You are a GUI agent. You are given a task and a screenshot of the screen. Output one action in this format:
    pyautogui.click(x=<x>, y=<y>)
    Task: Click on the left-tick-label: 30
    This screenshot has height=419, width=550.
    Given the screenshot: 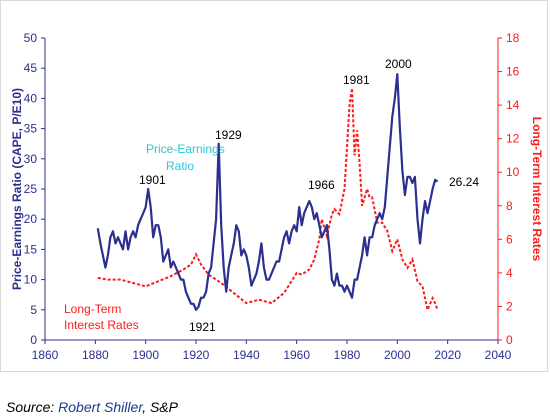 What is the action you would take?
    pyautogui.click(x=31, y=159)
    